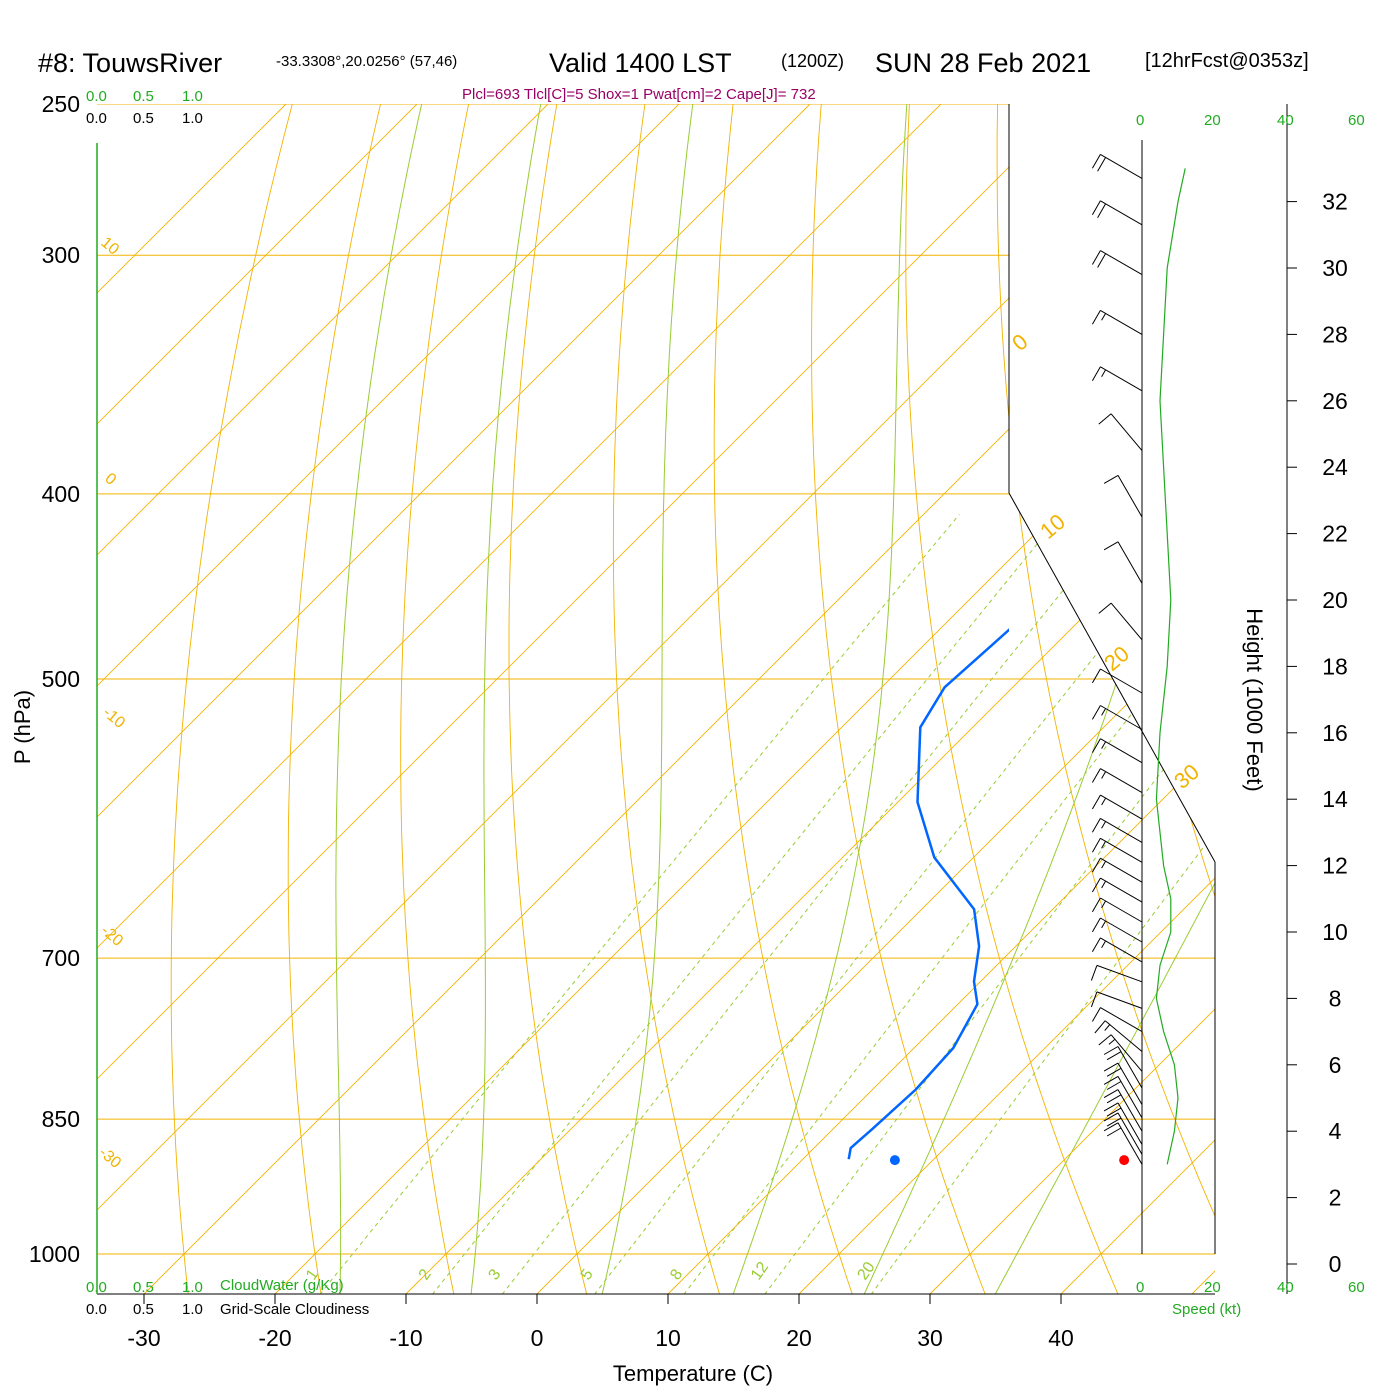  I want to click on dry-adiabat--30, so click(236, 699).